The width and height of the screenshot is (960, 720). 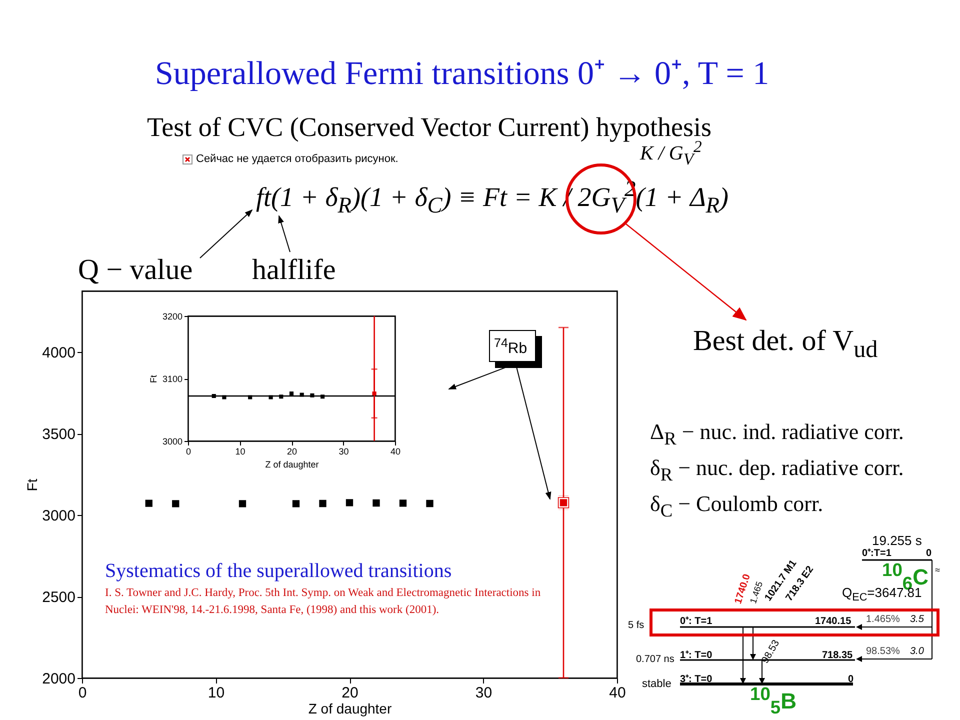 I want to click on y-tick-label: 3100, so click(x=172, y=379).